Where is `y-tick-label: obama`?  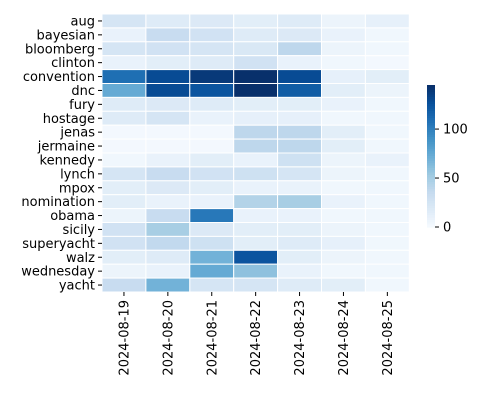
y-tick-label: obama is located at coordinates (72, 216).